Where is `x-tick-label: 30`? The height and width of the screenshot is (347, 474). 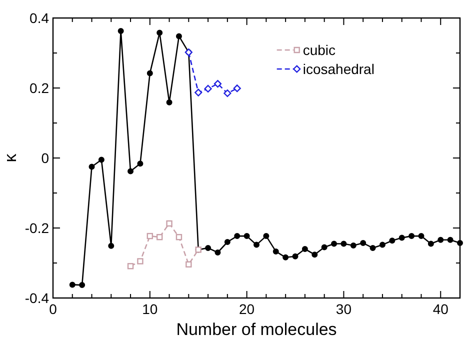
x-tick-label: 30 is located at coordinates (344, 309).